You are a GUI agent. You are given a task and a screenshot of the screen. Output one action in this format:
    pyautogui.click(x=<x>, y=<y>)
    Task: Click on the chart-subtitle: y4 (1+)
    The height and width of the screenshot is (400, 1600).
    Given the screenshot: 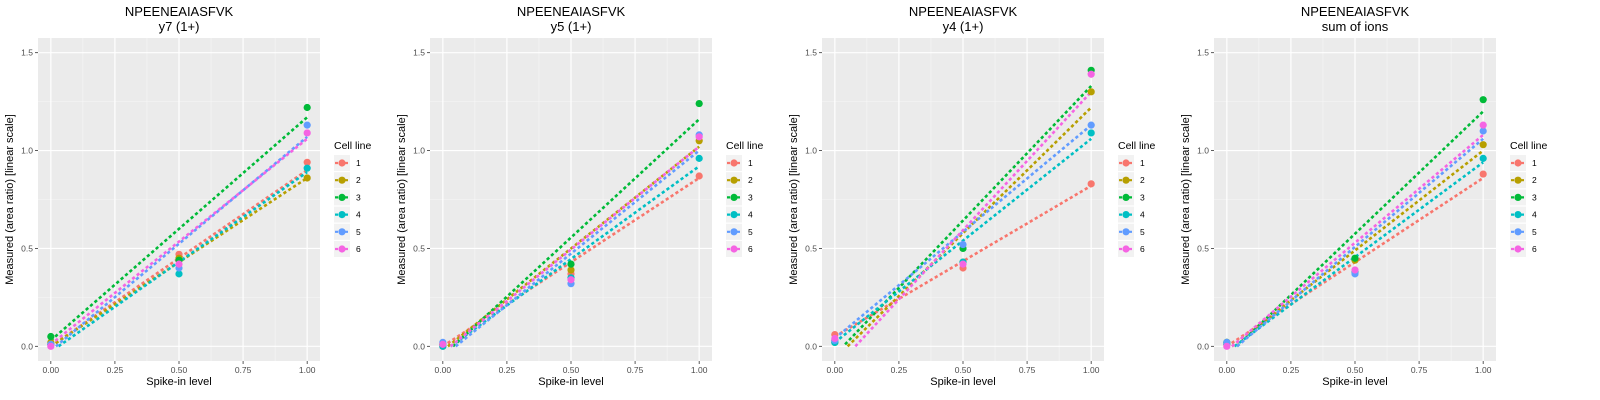 What is the action you would take?
    pyautogui.click(x=963, y=26)
    